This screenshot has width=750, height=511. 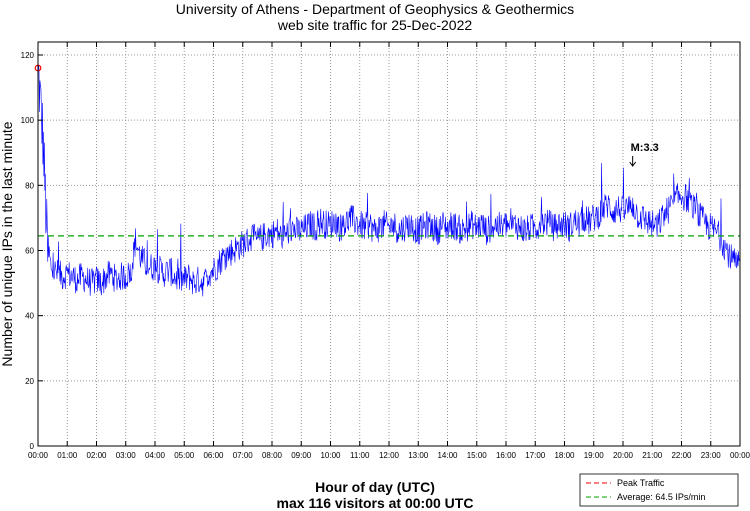 What do you see at coordinates (477, 455) in the screenshot?
I see `x-tick-label: 15:00` at bounding box center [477, 455].